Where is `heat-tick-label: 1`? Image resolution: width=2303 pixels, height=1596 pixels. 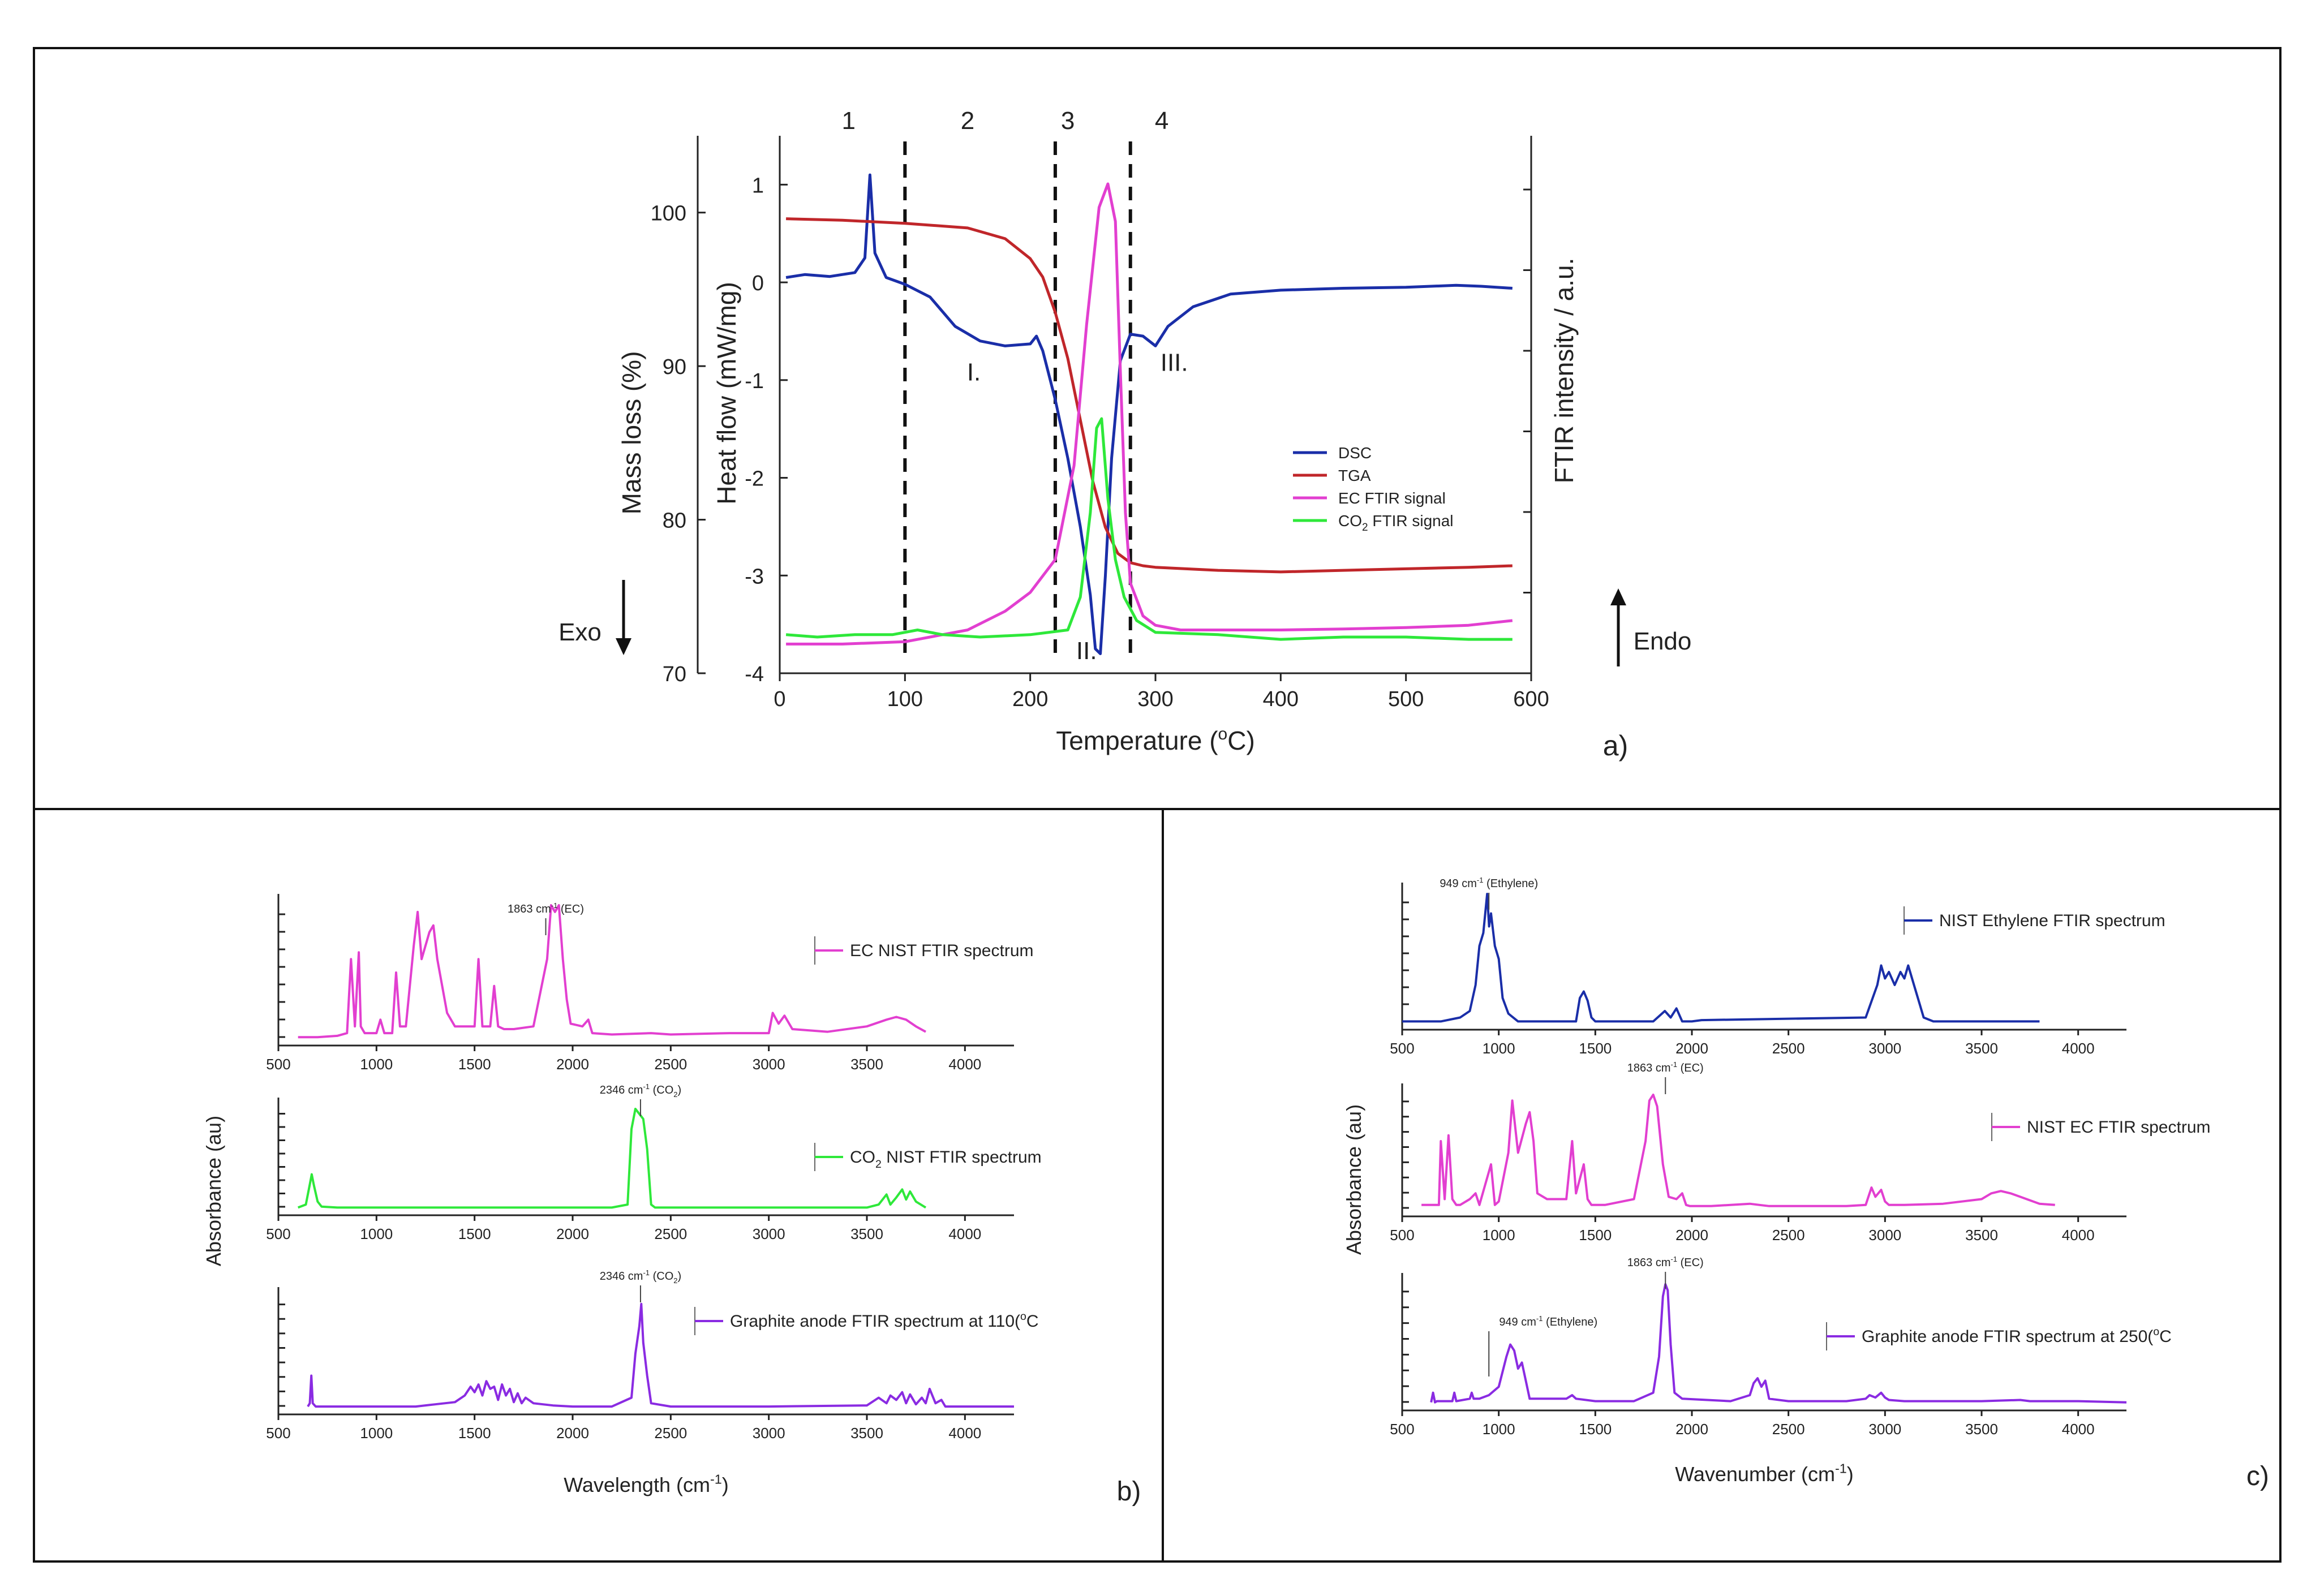
heat-tick-label: 1 is located at coordinates (758, 185).